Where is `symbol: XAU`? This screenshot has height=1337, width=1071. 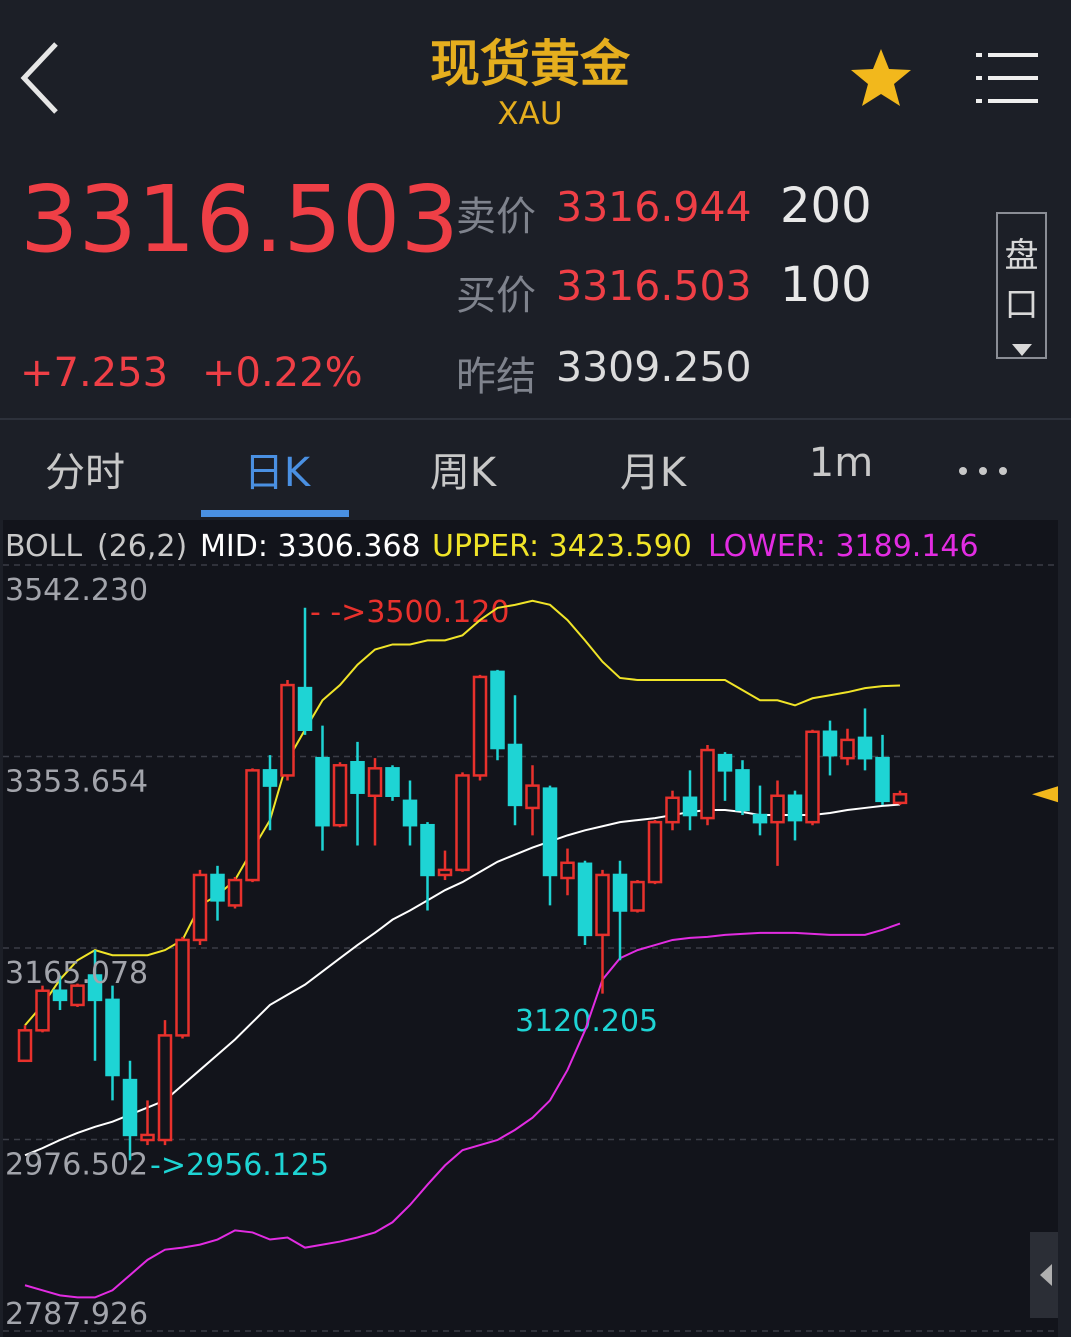 symbol: XAU is located at coordinates (530, 114).